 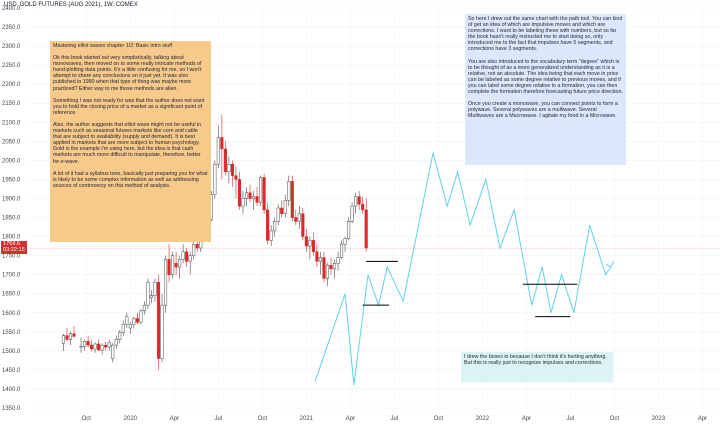 What do you see at coordinates (11, 142) in the screenshot?
I see `y-tick-label: 2050.0` at bounding box center [11, 142].